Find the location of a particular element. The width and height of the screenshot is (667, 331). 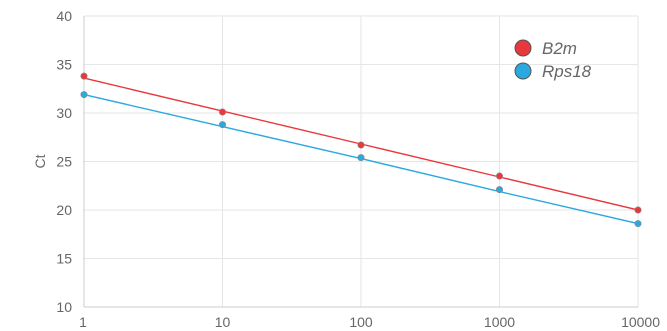

legend: B2m Rps18 is located at coordinates (553, 60).